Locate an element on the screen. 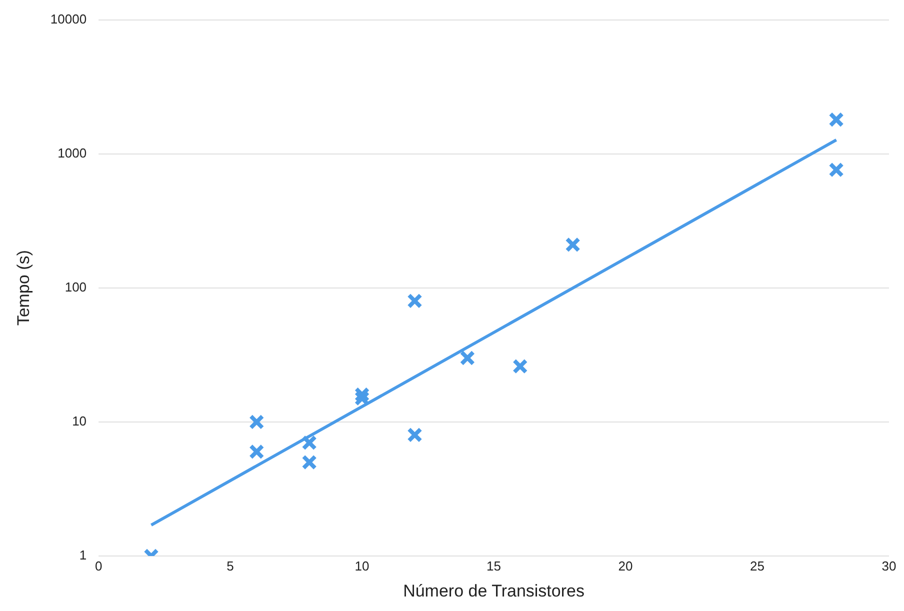 The image size is (904, 611). y-tick-label: 10 is located at coordinates (79, 421).